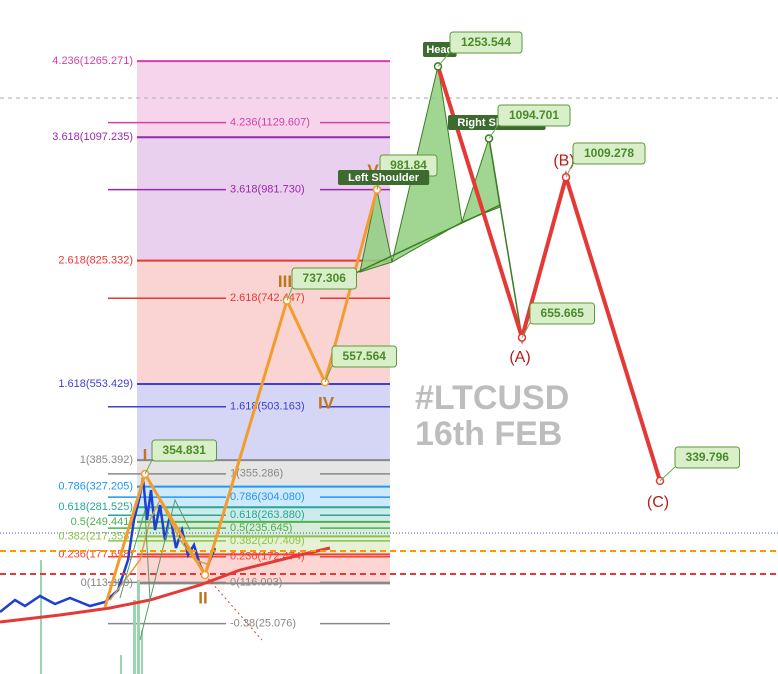  I want to click on connector, so click(505, 238).